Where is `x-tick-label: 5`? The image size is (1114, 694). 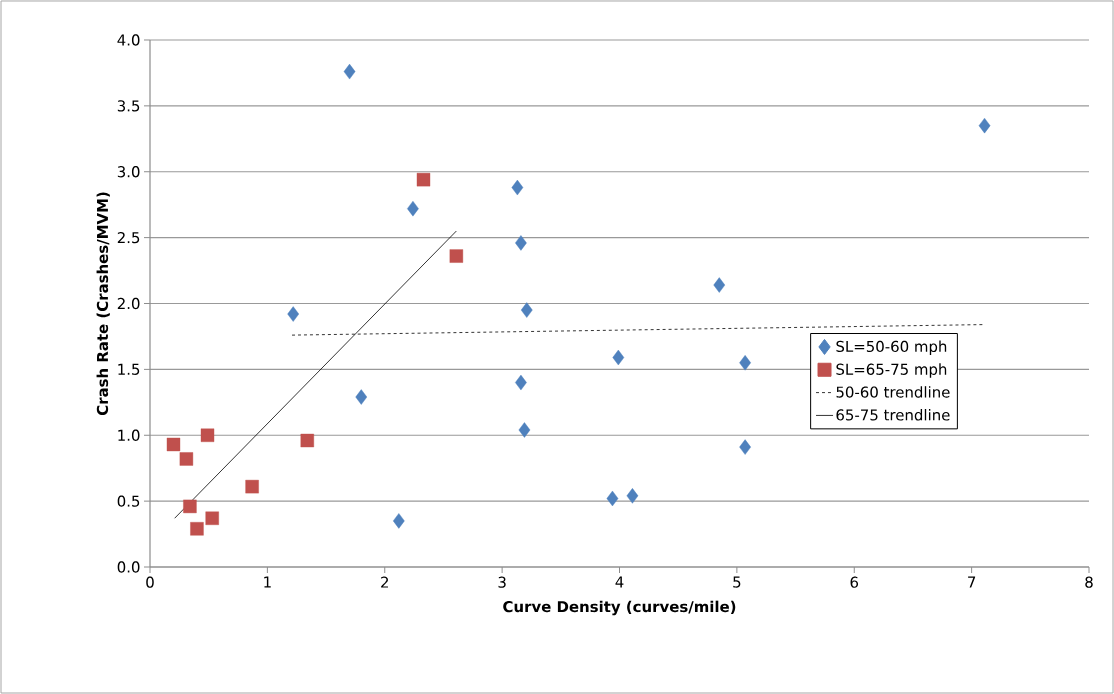 x-tick-label: 5 is located at coordinates (737, 582).